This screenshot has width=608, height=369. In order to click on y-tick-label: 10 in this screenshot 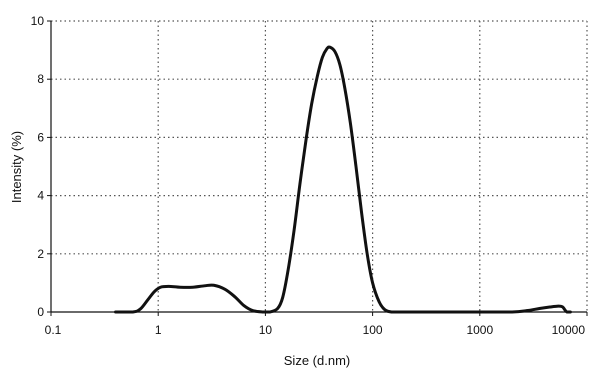, I will do `click(38, 21)`.